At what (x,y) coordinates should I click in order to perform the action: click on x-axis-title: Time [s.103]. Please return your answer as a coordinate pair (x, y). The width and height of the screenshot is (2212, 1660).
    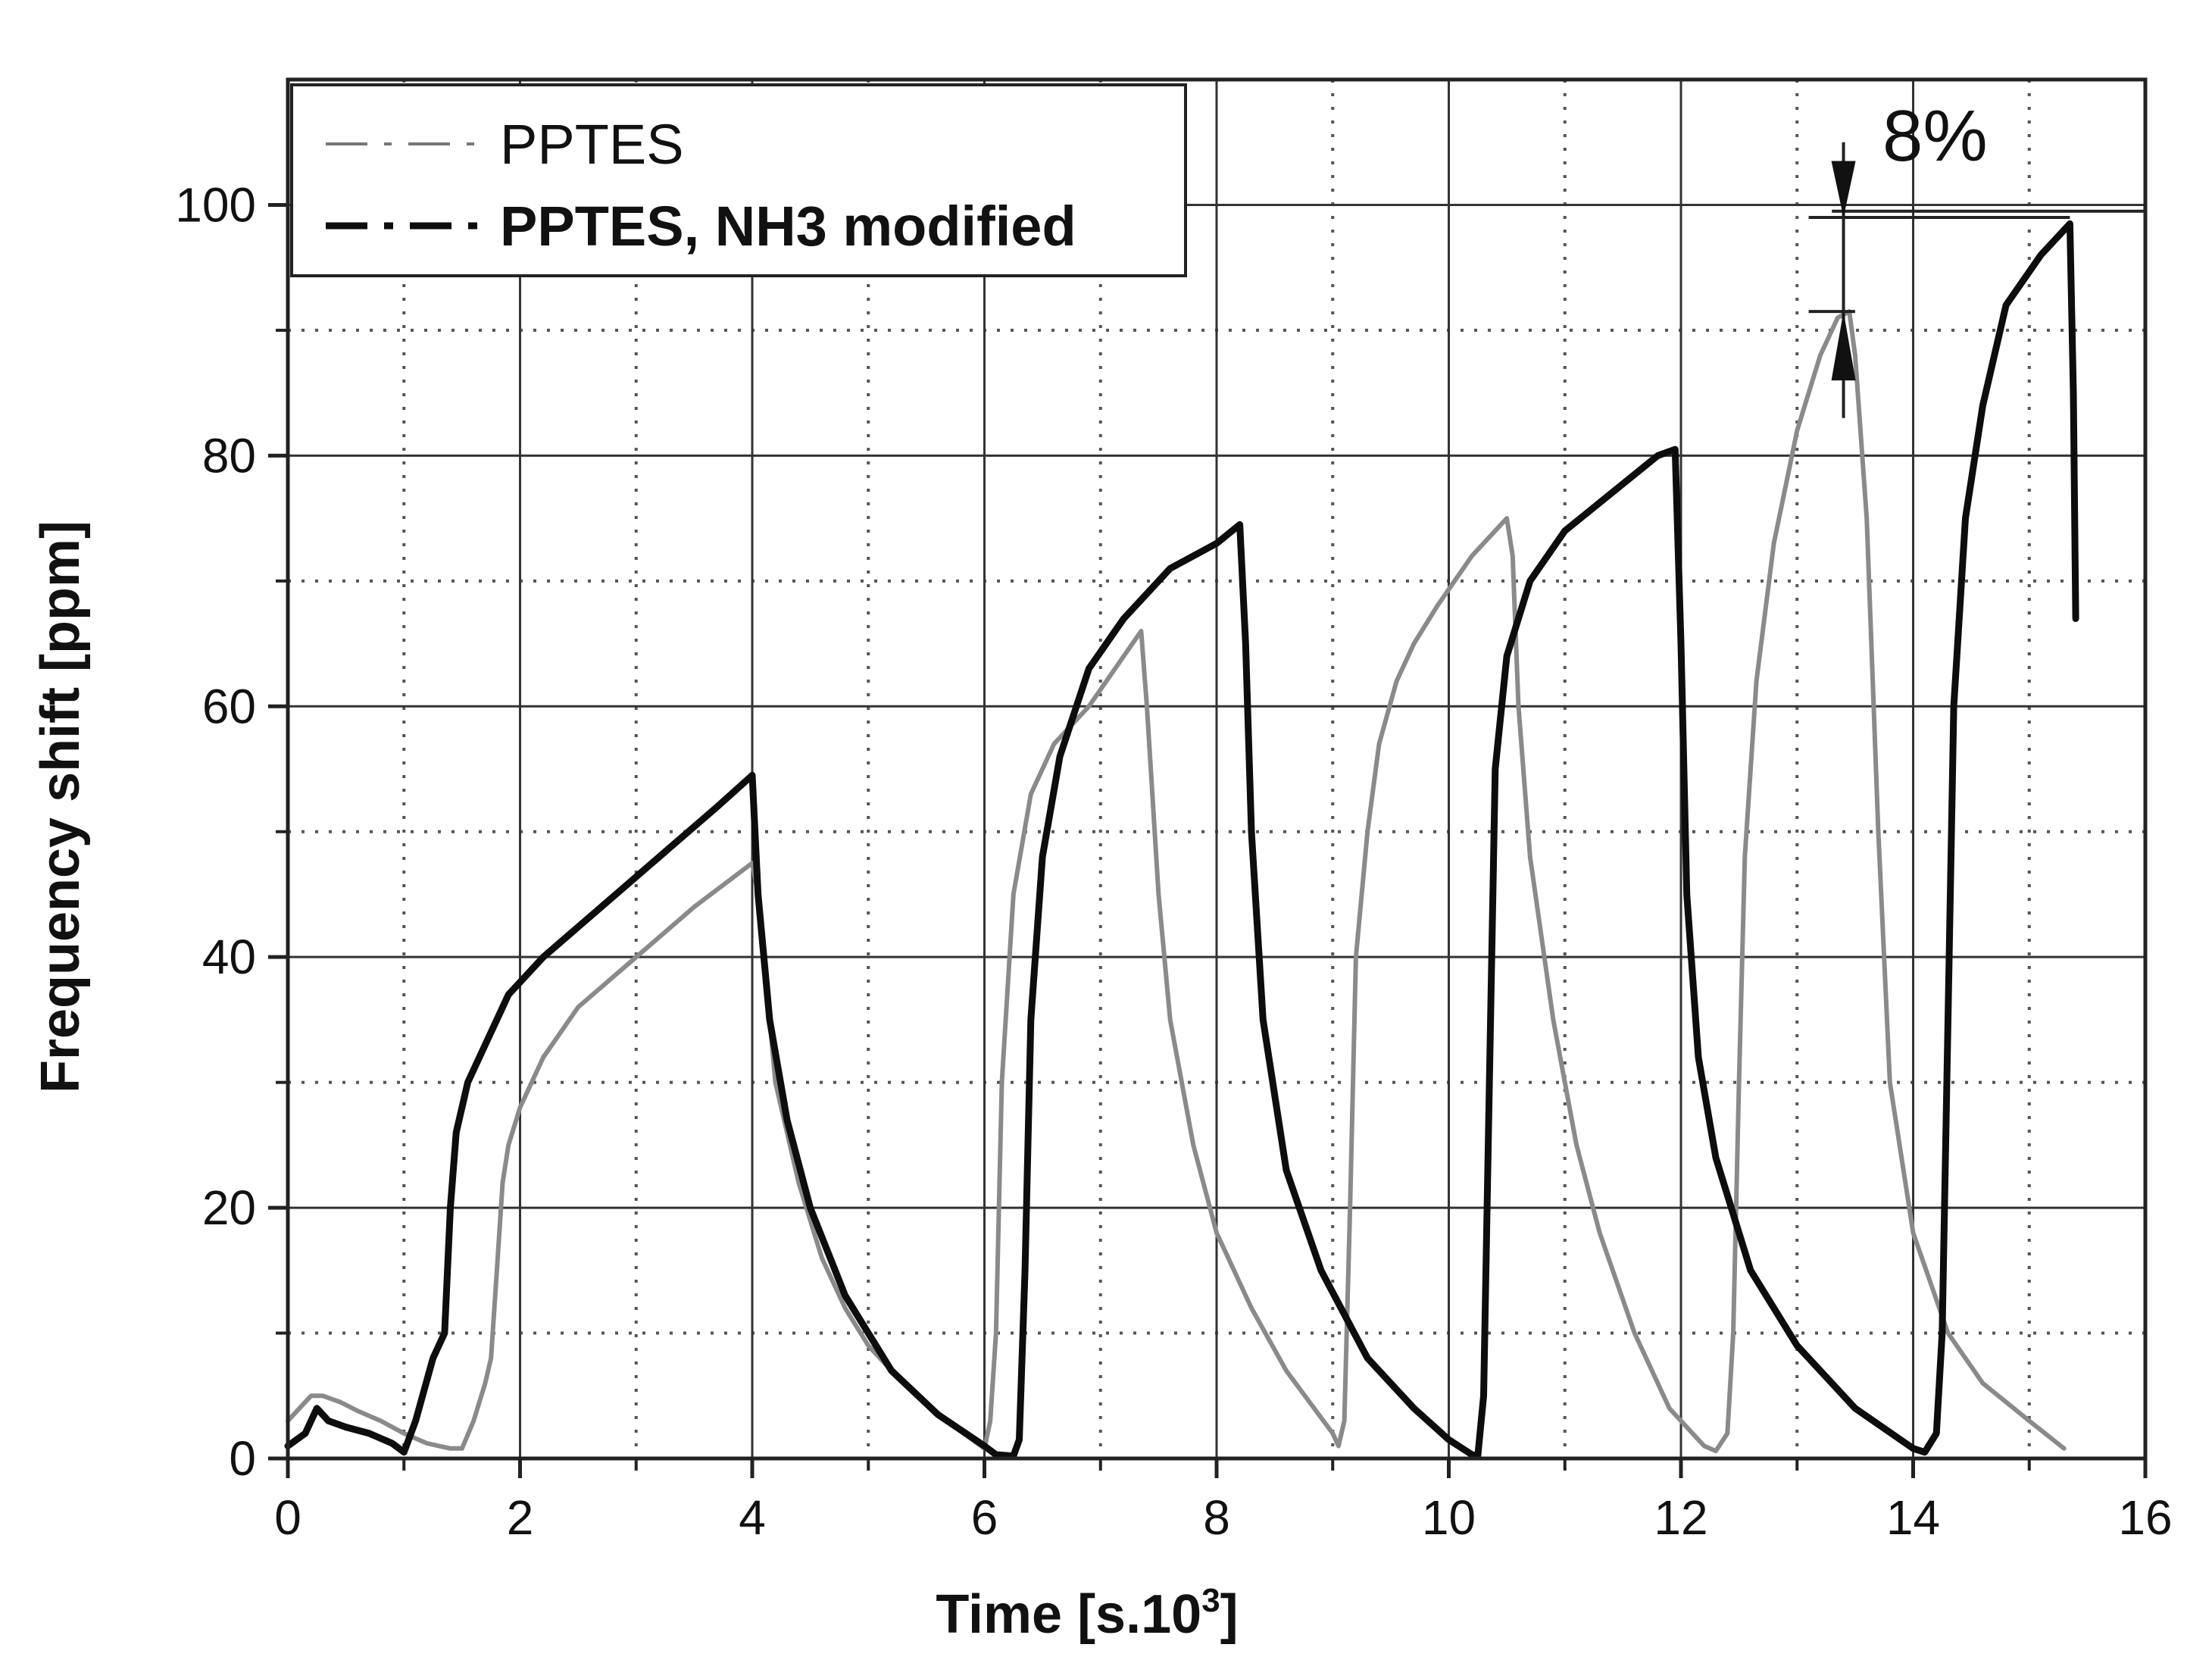
    Looking at the image, I should click on (1087, 1613).